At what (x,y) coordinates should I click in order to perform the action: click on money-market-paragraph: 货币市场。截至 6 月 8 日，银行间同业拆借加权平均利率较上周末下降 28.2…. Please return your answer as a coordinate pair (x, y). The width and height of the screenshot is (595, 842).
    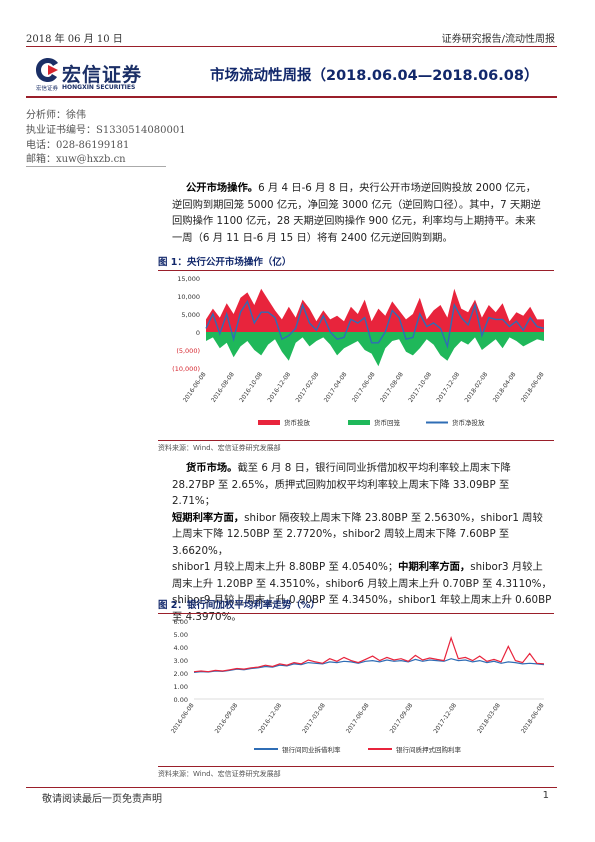
    Looking at the image, I should click on (362, 542).